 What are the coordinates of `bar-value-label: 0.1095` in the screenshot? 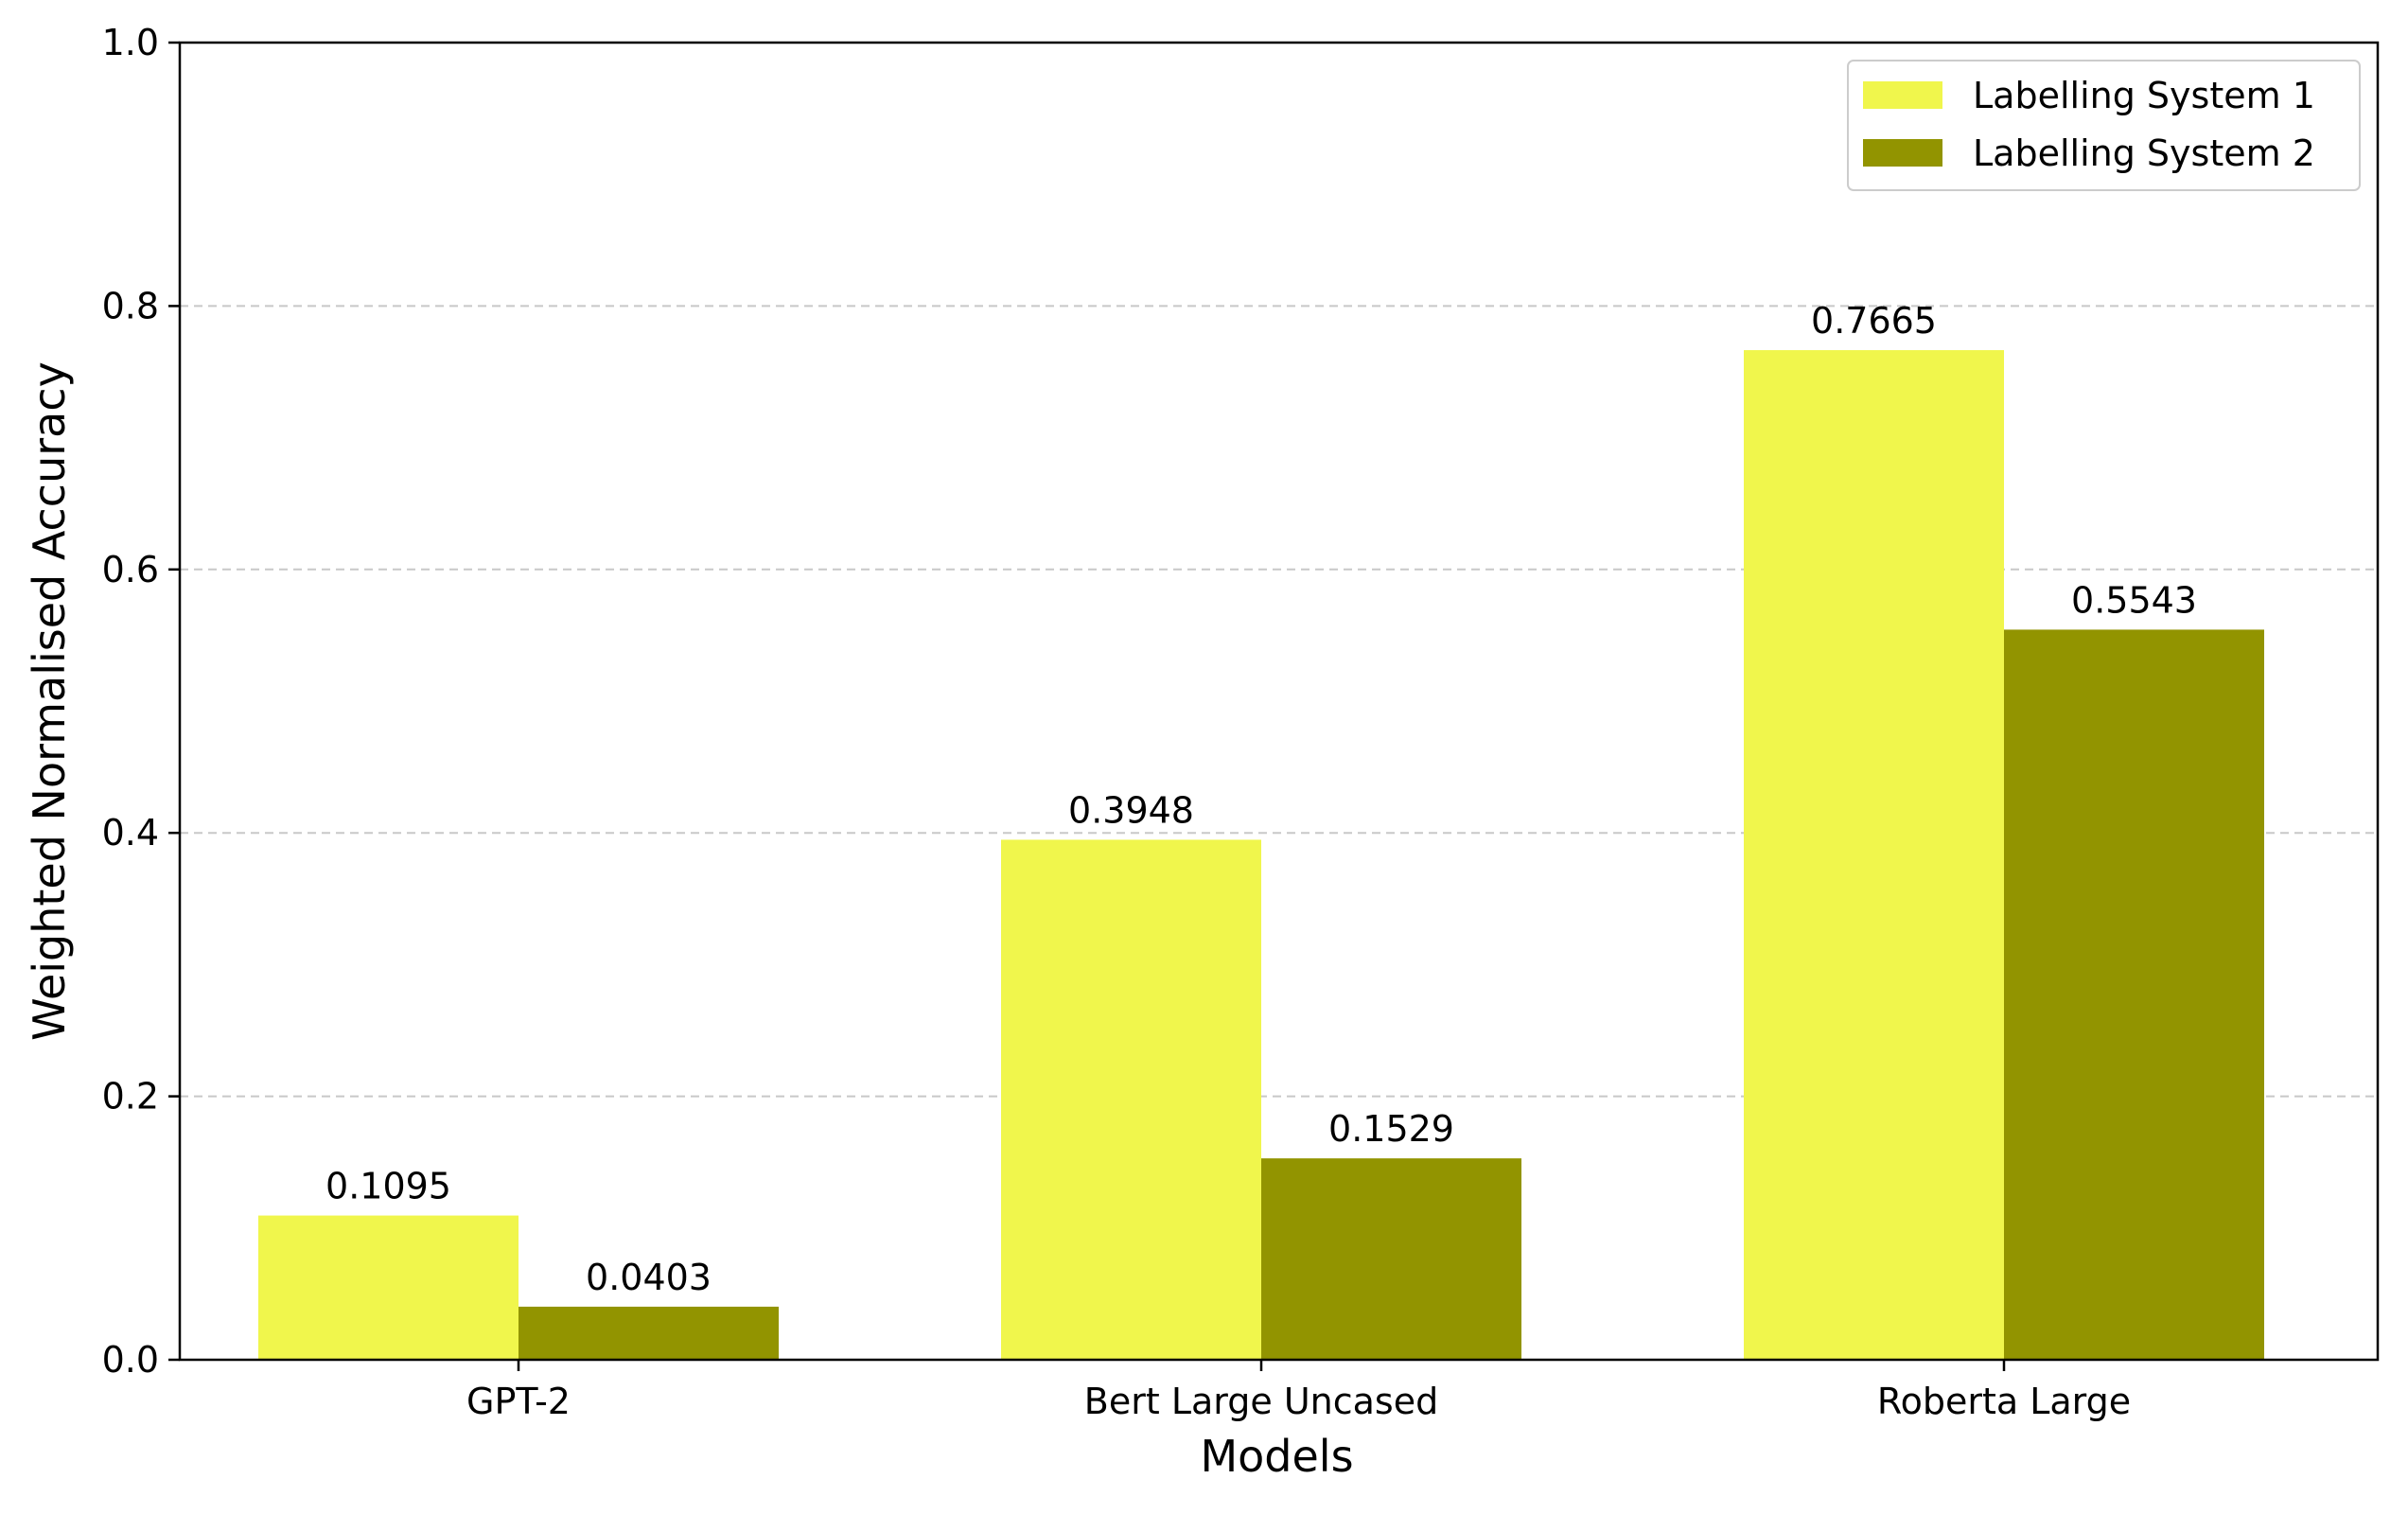 It's located at (388, 1187).